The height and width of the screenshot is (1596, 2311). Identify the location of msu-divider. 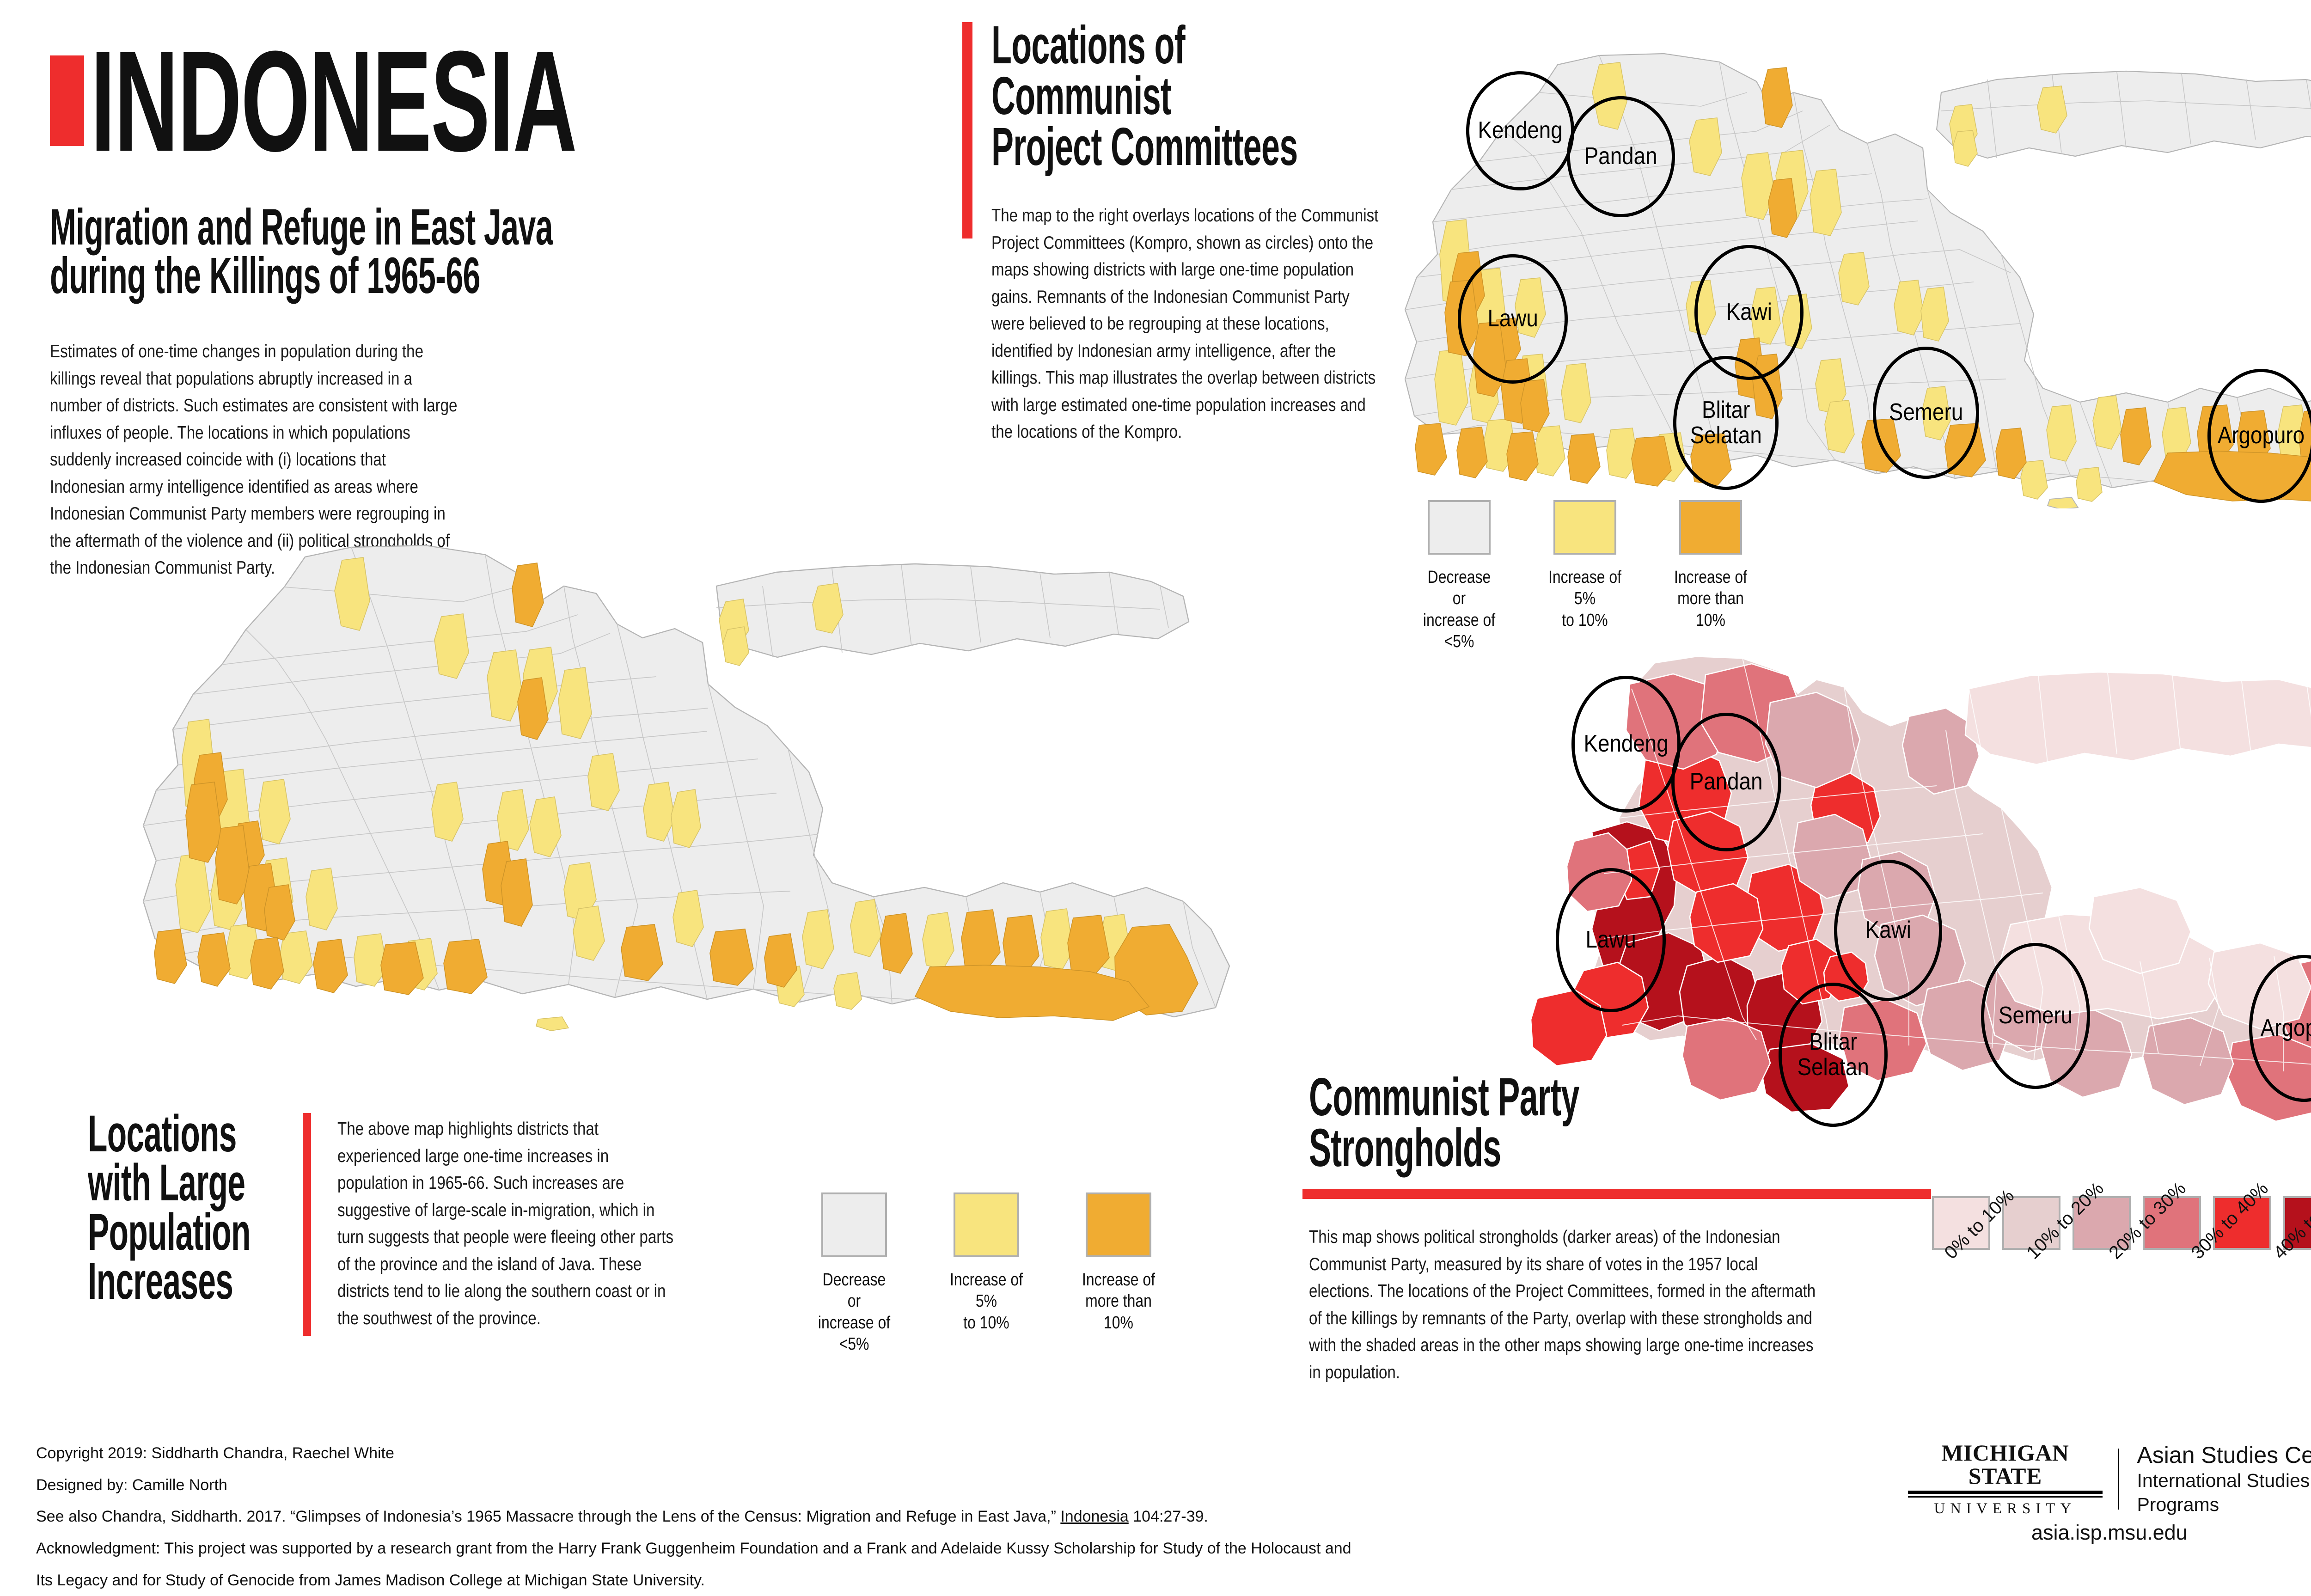
(2119, 1479).